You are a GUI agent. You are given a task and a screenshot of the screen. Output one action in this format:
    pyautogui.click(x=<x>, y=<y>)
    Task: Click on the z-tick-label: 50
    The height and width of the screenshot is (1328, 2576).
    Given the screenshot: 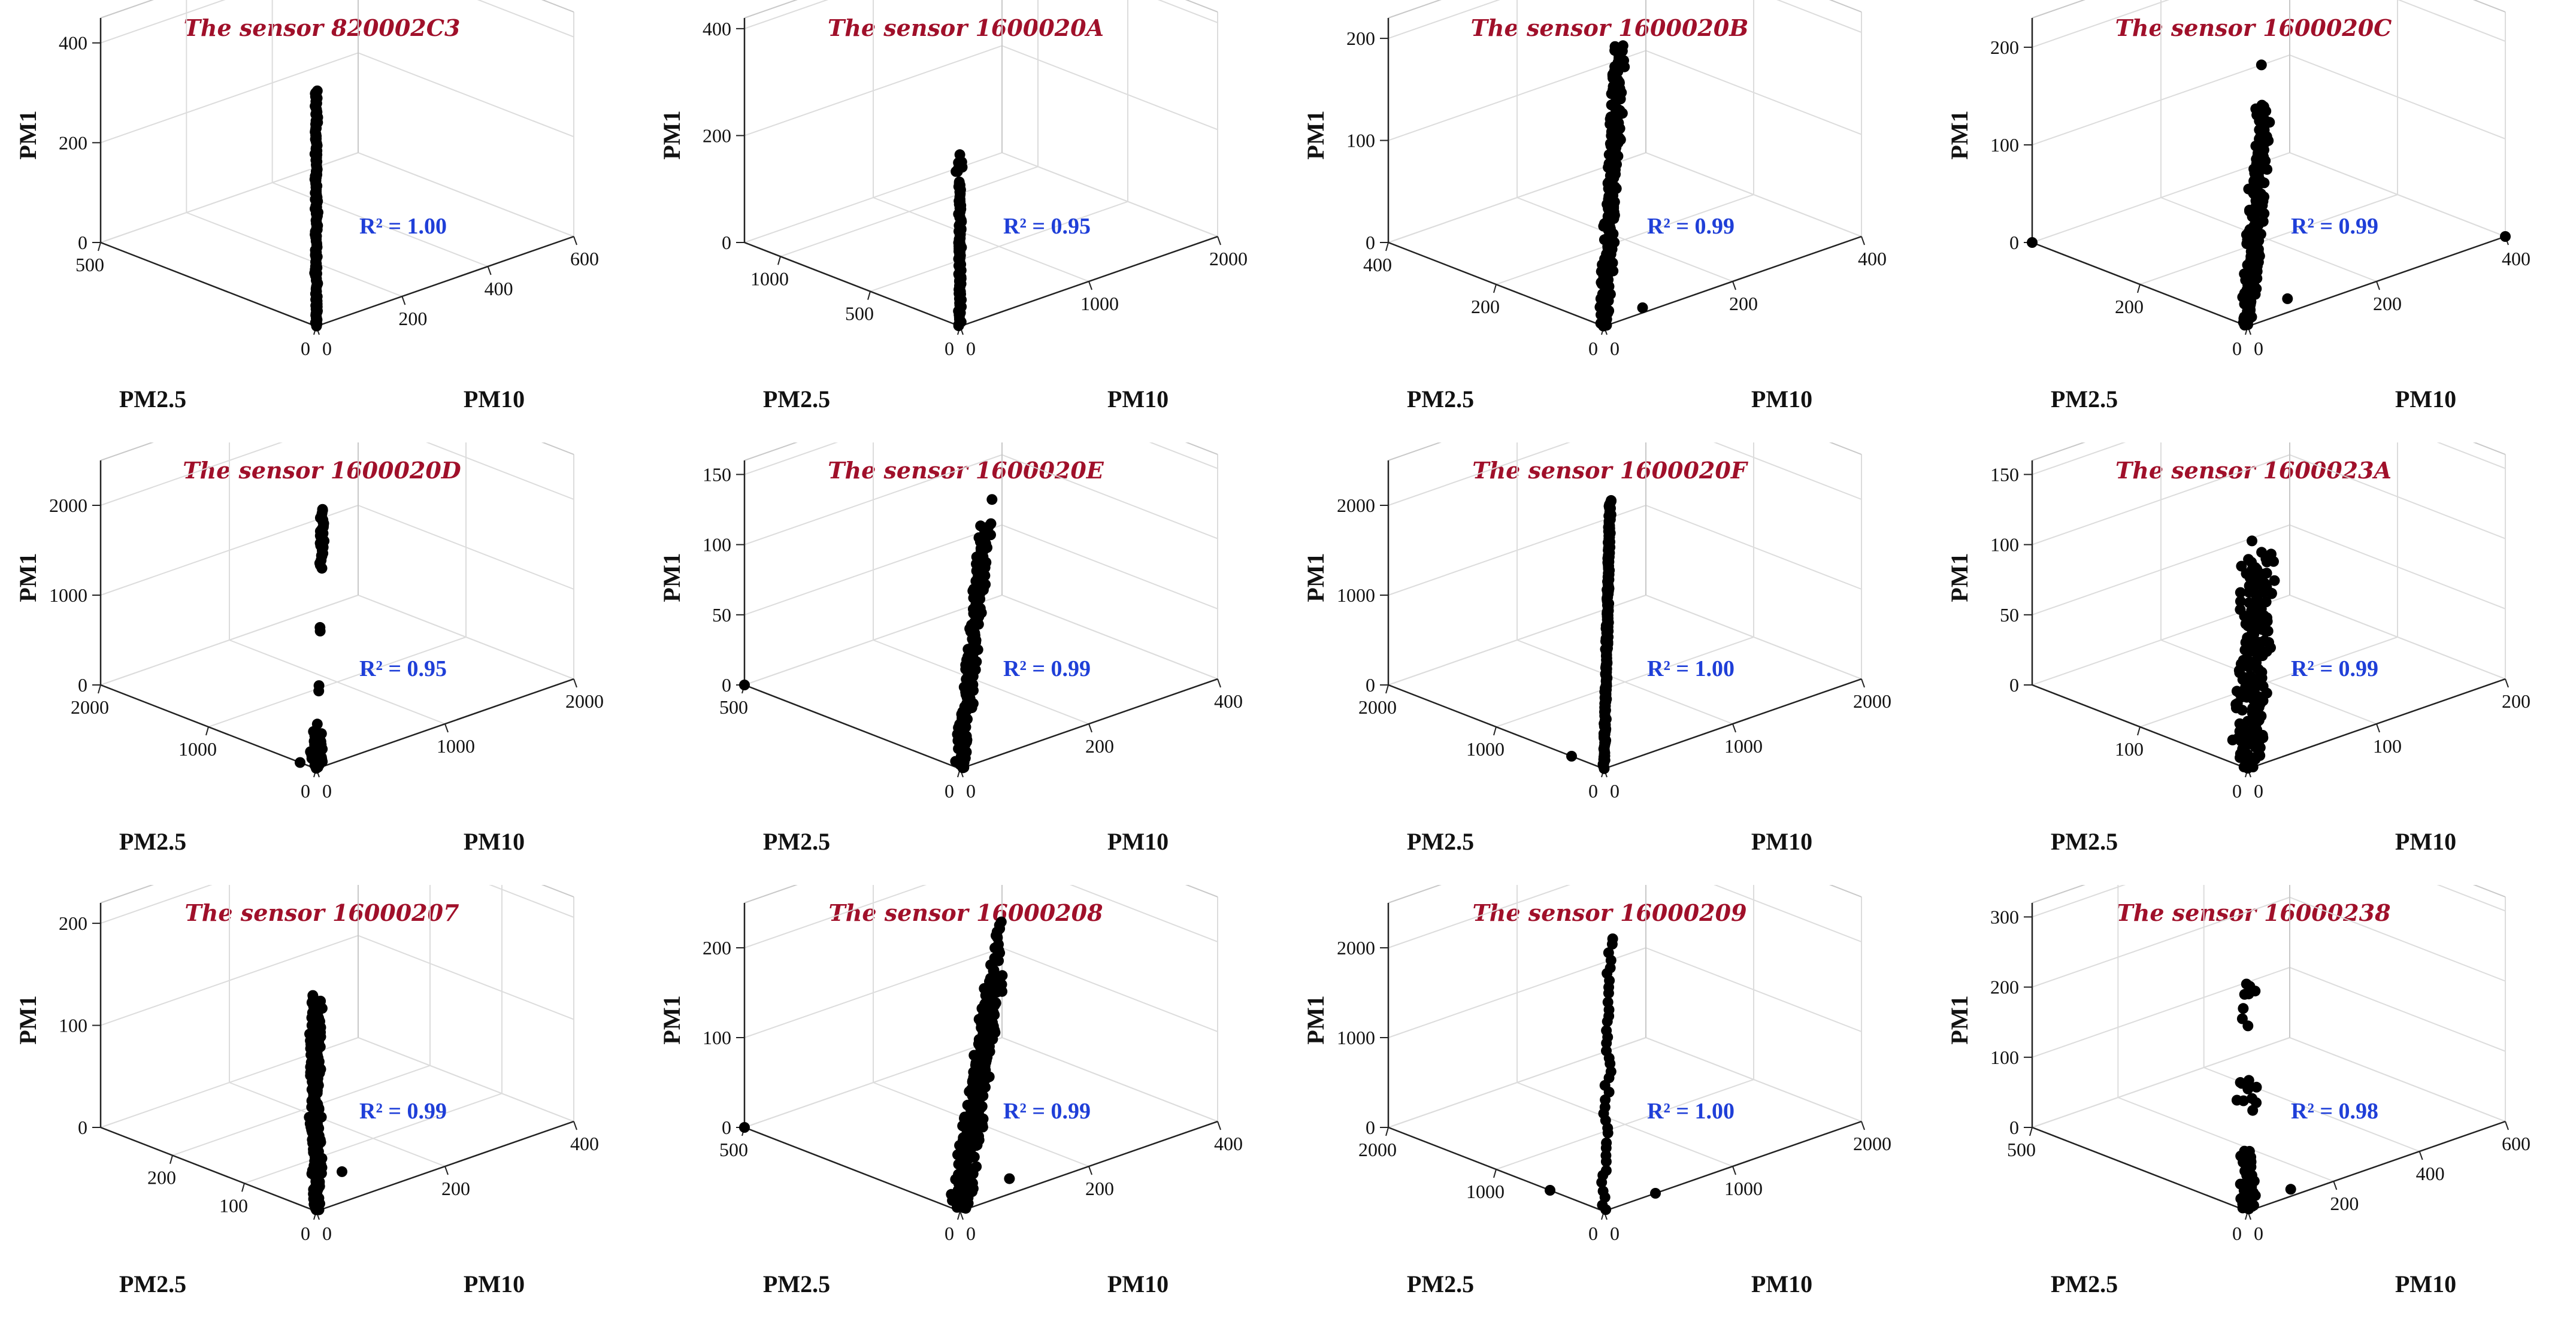 What is the action you would take?
    pyautogui.click(x=721, y=615)
    